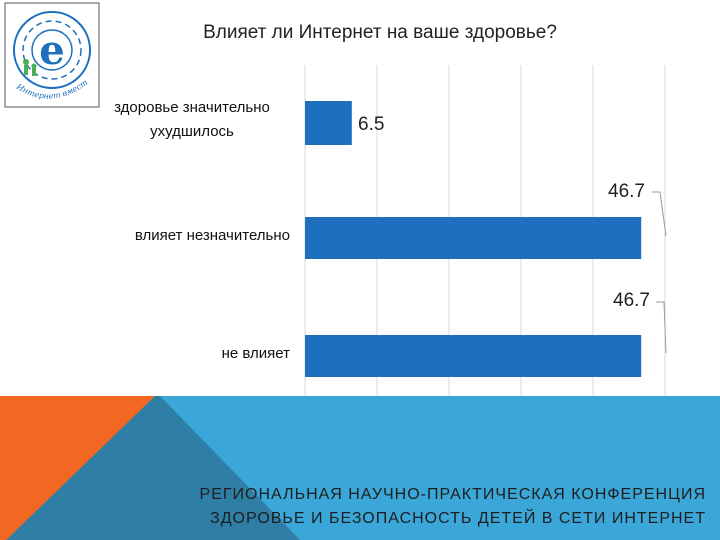 The width and height of the screenshot is (720, 540). Describe the element at coordinates (192, 131) in the screenshot. I see `category-label: ухудшилось` at that location.